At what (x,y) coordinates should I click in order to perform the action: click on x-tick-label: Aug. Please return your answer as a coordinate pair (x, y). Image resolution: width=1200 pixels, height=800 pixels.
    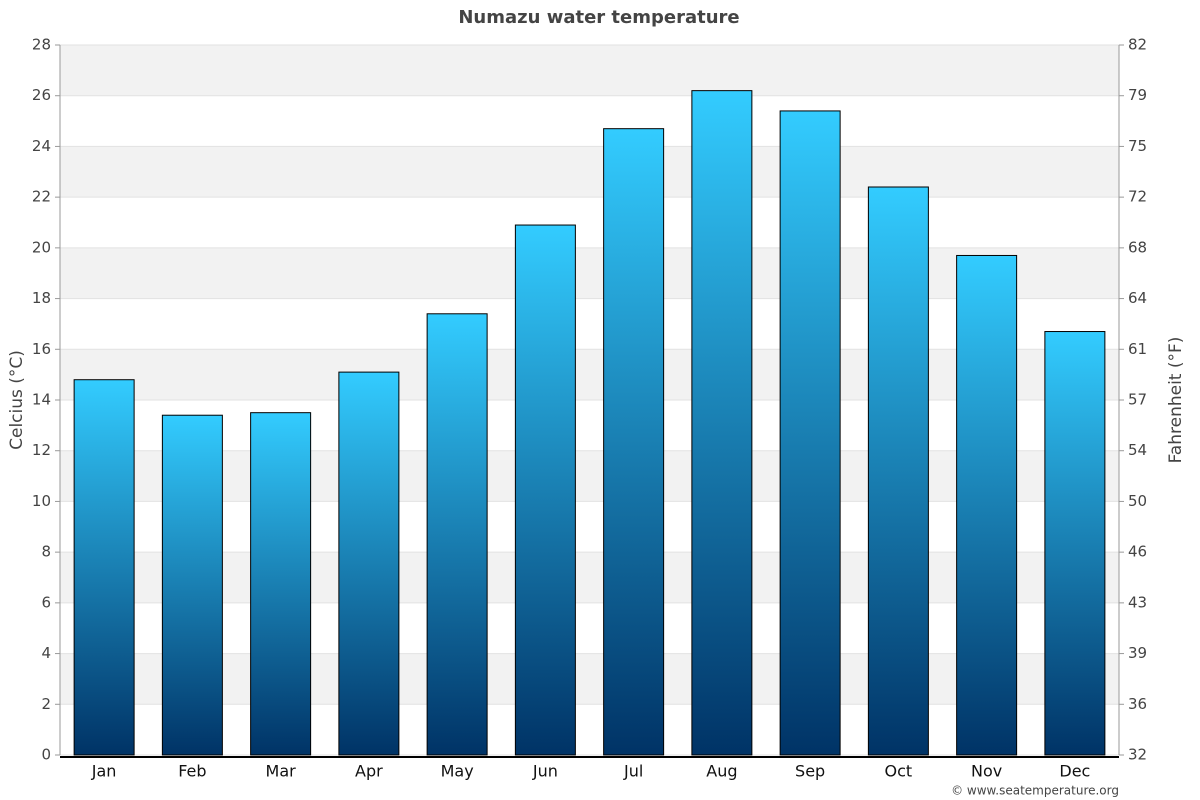
    Looking at the image, I should click on (721, 771).